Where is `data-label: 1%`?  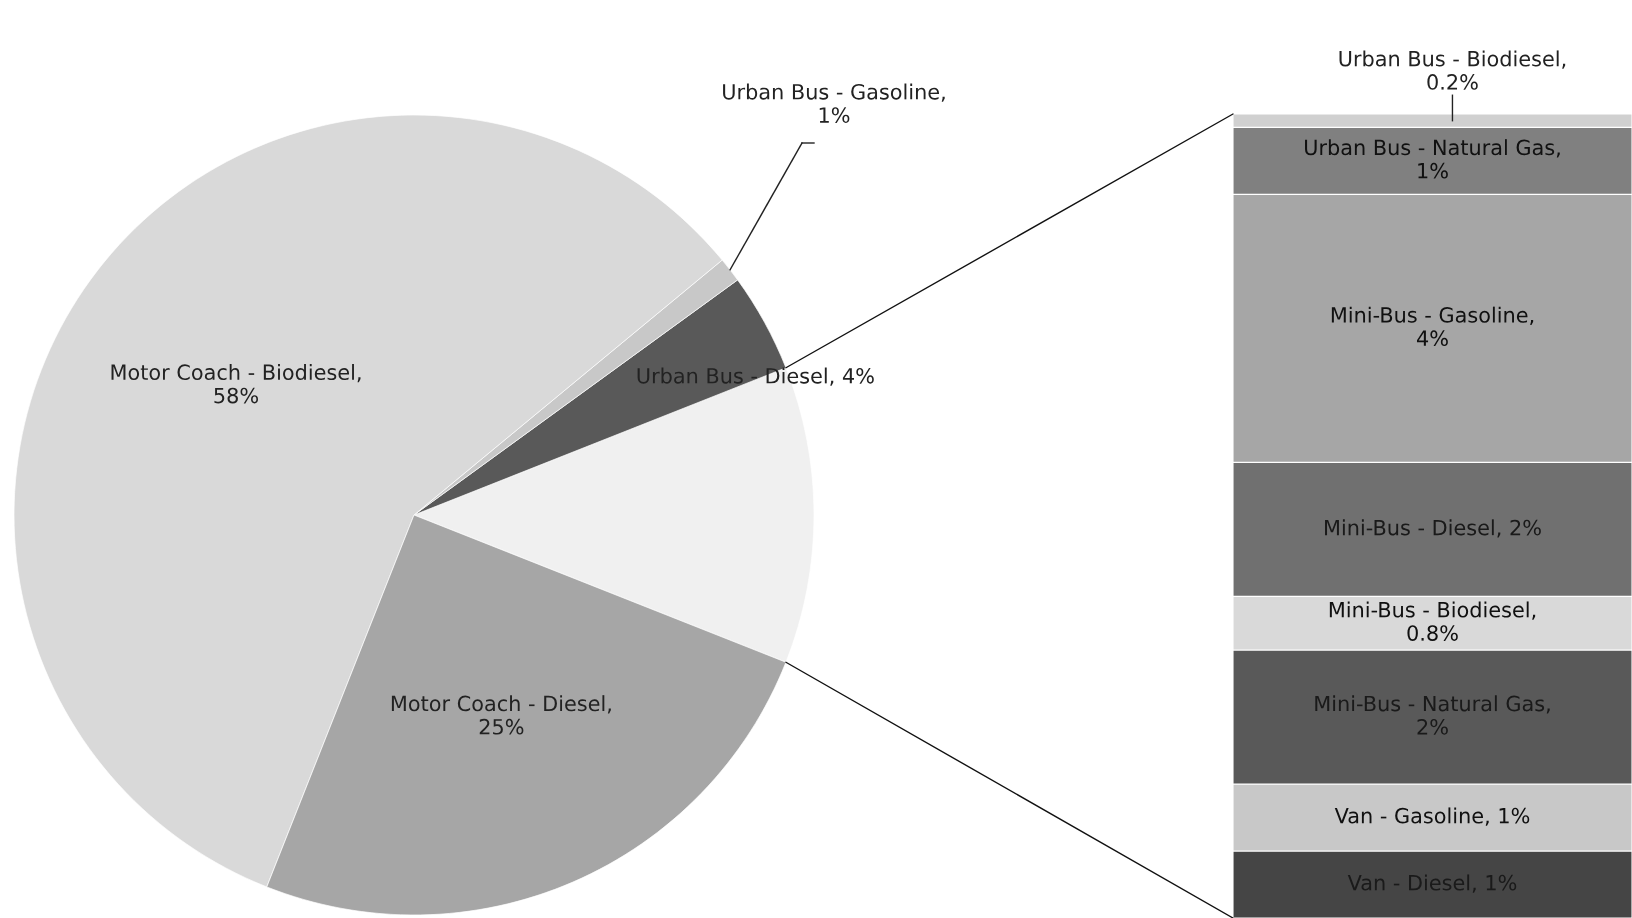
data-label: 1% is located at coordinates (1433, 170).